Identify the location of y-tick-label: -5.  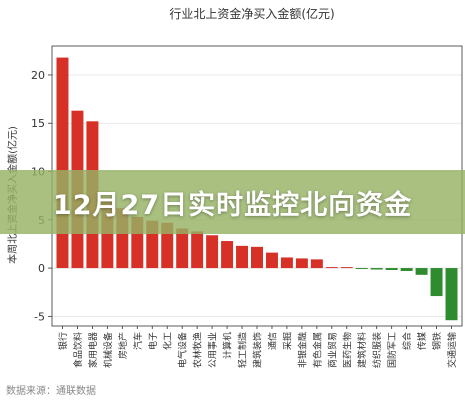
(39, 316).